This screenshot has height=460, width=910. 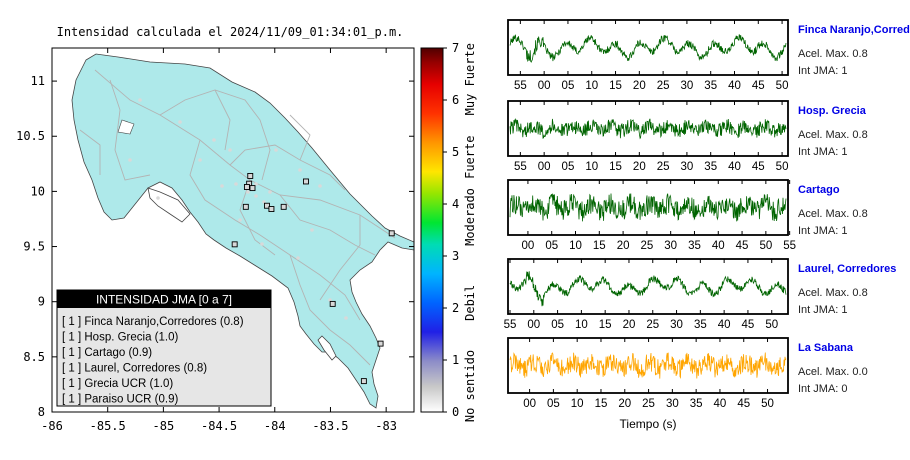 I want to click on station-info: Acel. Max. 0.0, so click(x=833, y=372).